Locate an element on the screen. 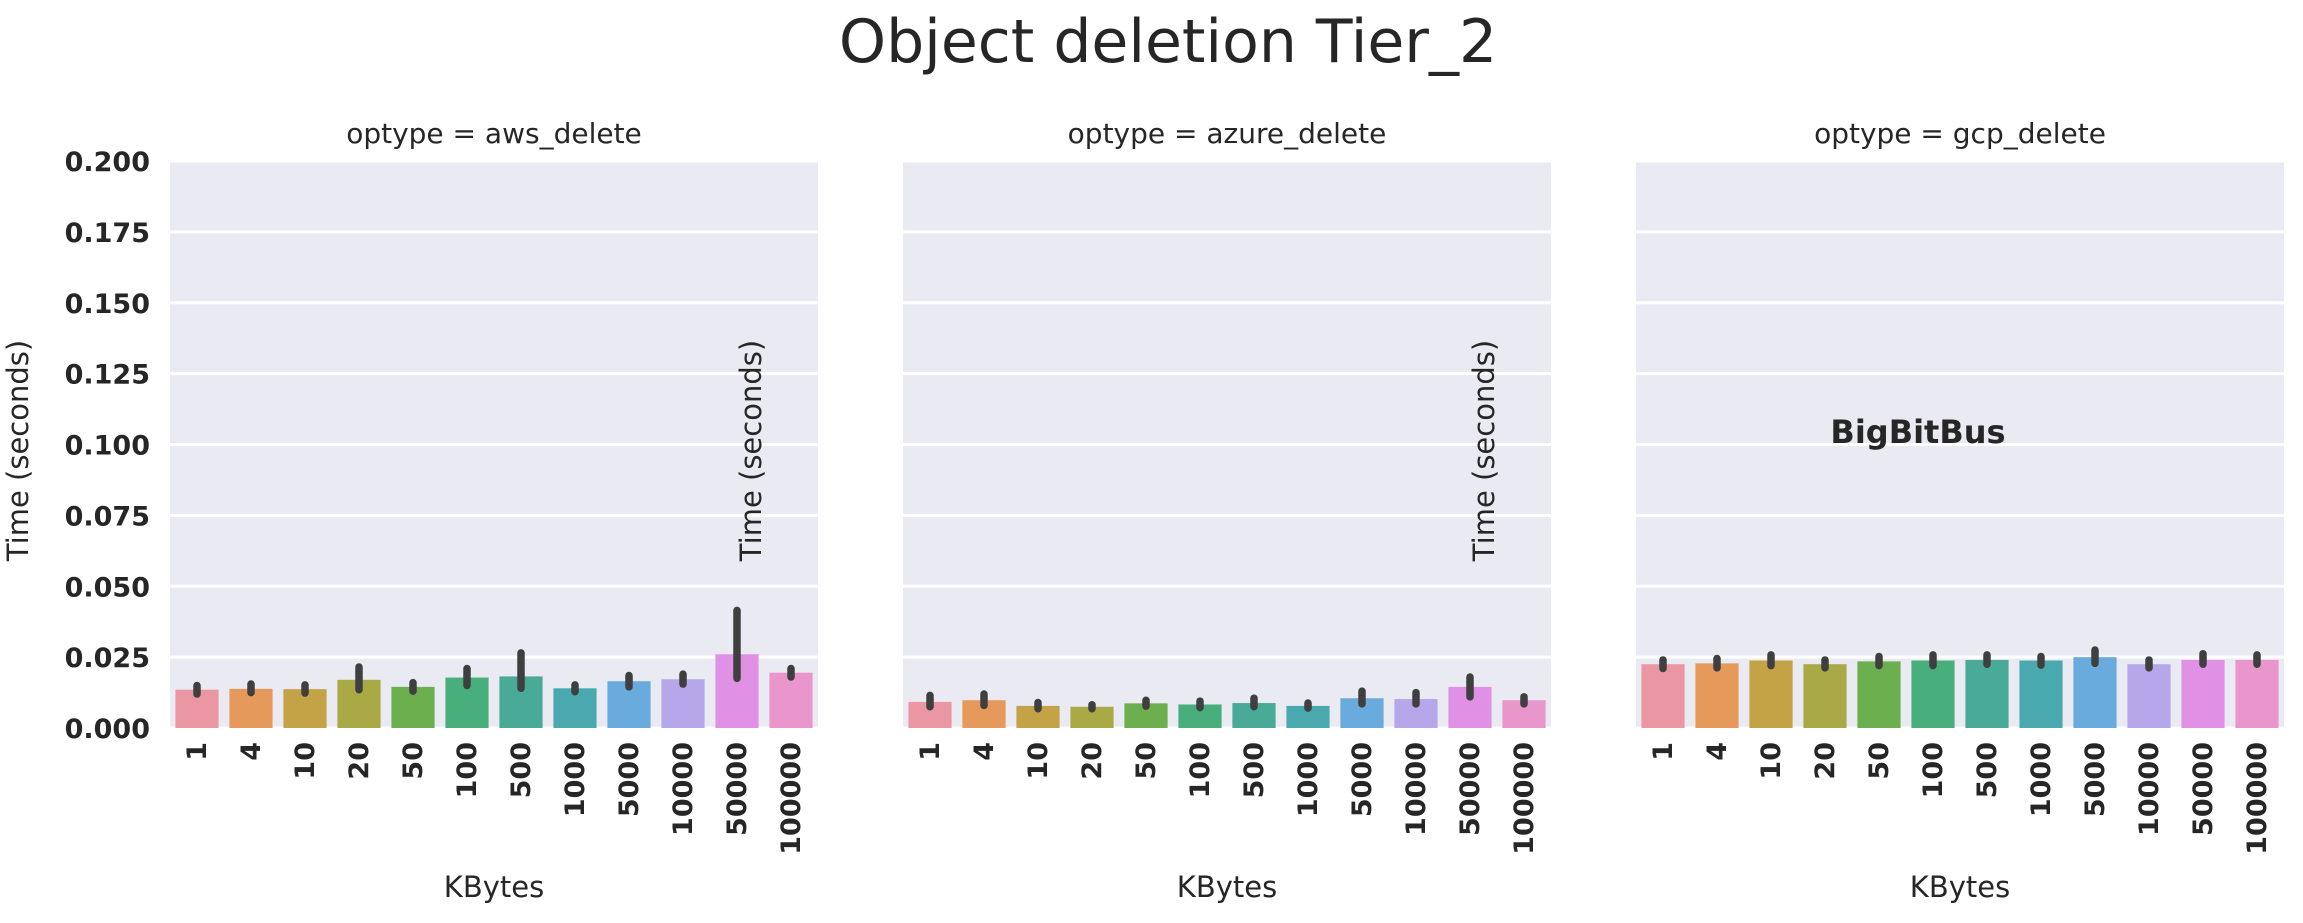 The image size is (2303, 923). y-tick-label: 0.150 is located at coordinates (107, 304).